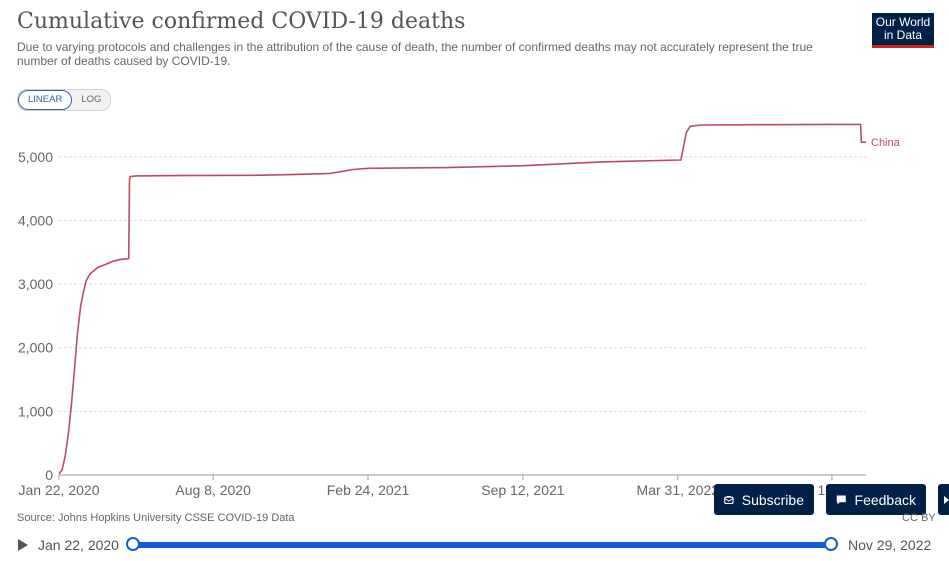  What do you see at coordinates (841, 499) in the screenshot?
I see `speech-bubble-icon` at bounding box center [841, 499].